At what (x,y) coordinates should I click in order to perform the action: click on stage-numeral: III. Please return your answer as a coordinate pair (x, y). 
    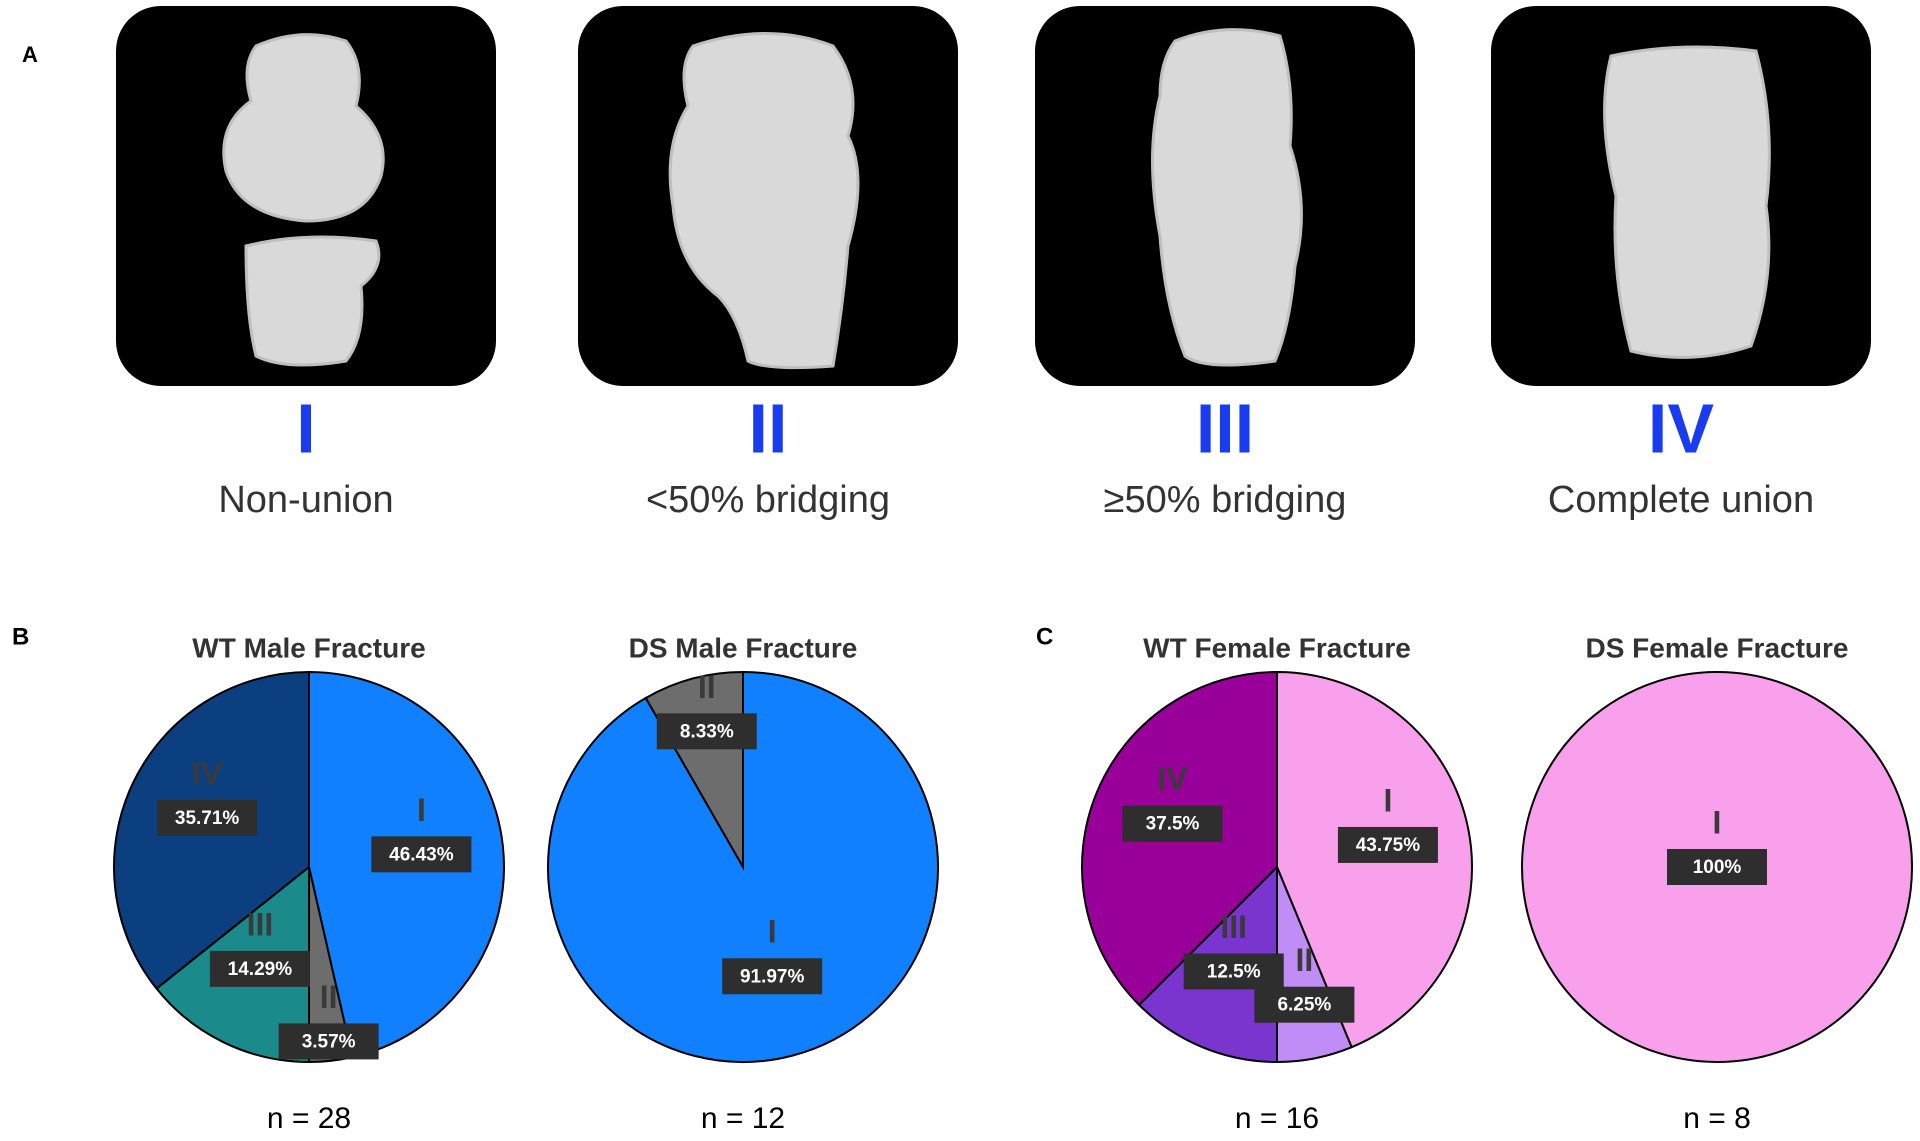
    Looking at the image, I should click on (1225, 428).